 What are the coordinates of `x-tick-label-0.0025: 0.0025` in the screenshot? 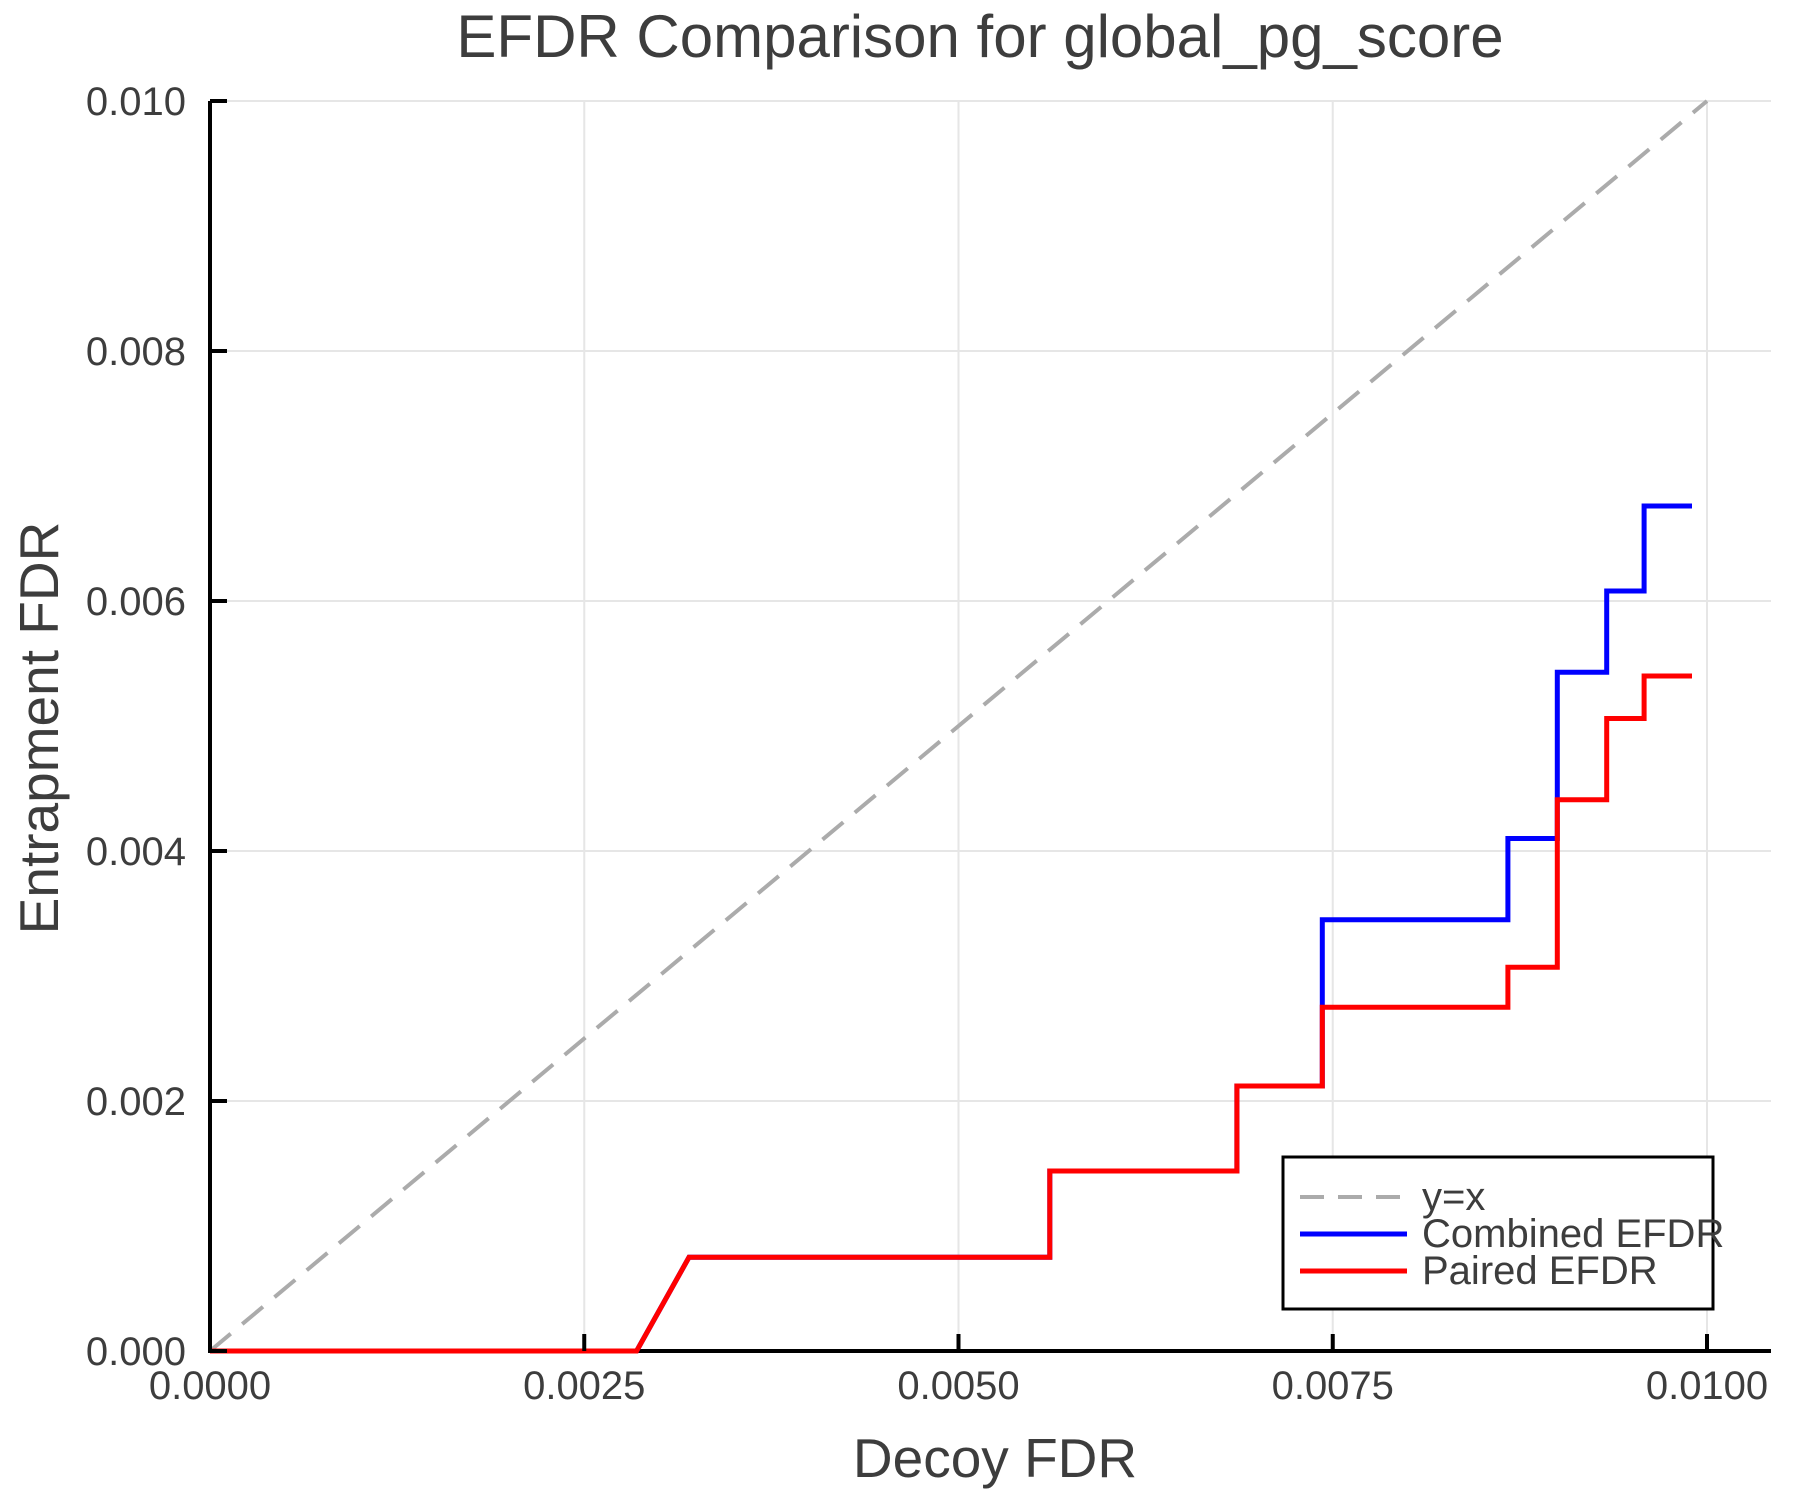 It's located at (584, 1386).